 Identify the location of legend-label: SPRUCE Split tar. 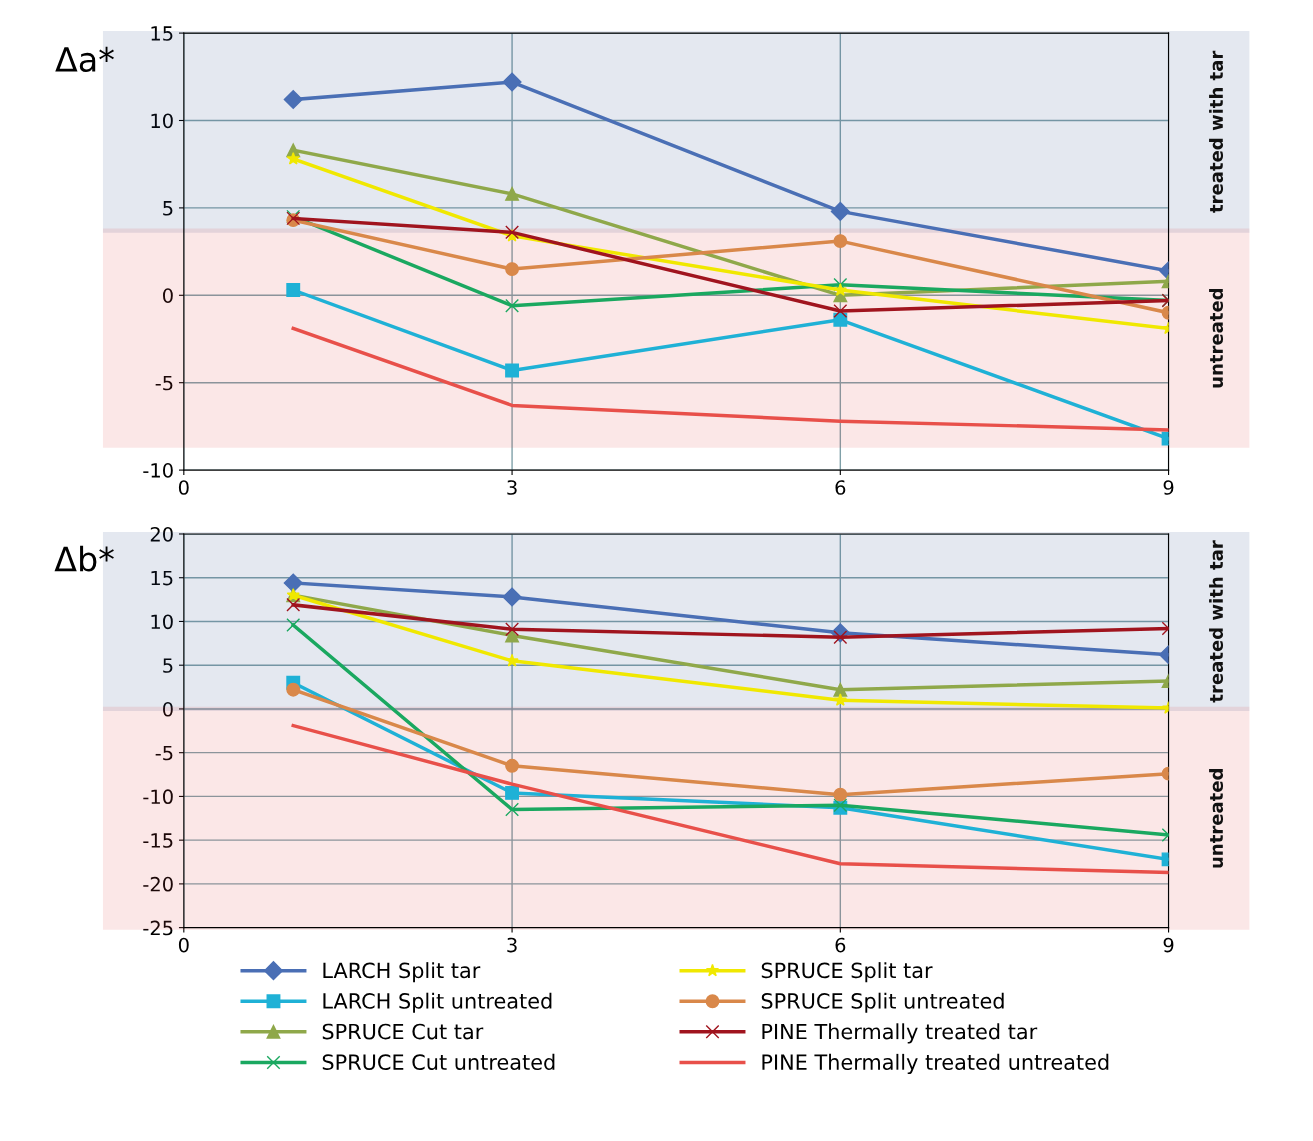
(847, 972).